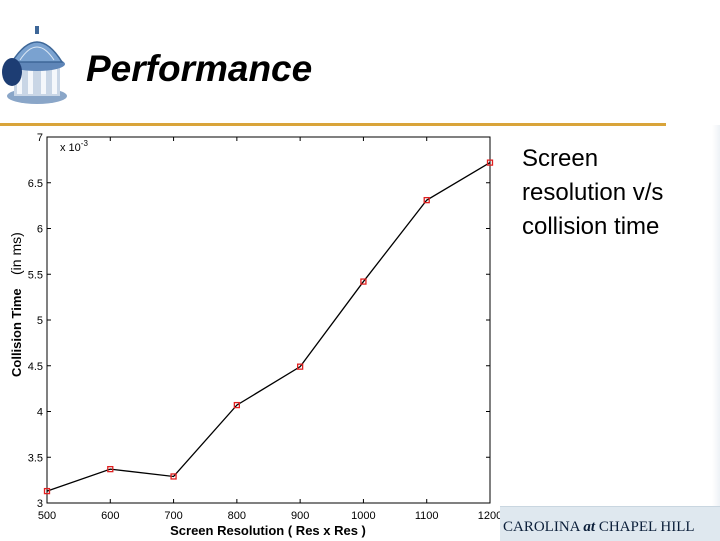  I want to click on y-tick-label-3: 4.5, so click(35, 367).